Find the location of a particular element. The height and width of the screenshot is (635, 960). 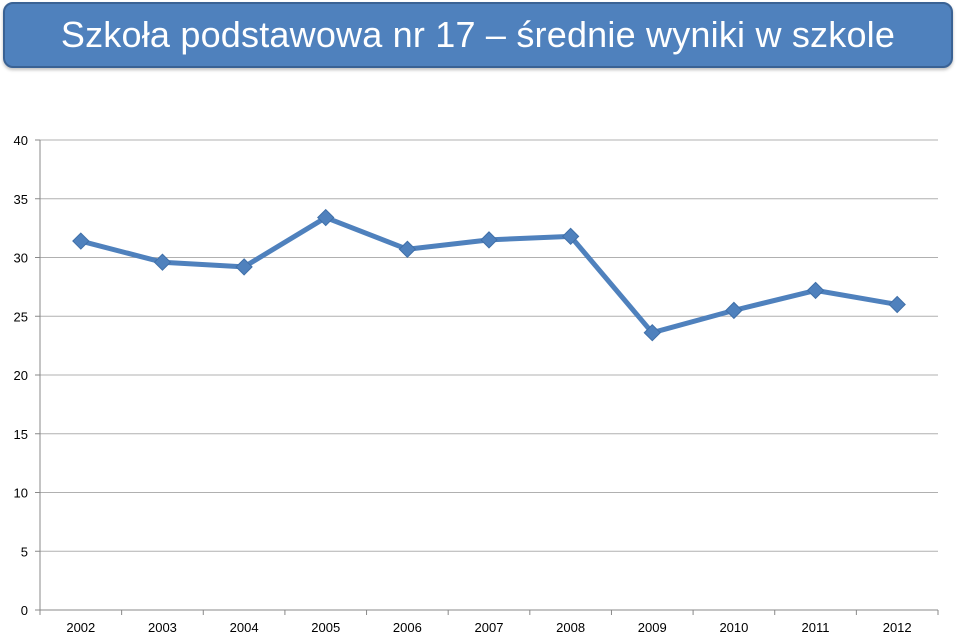

y-tick-label: 25 is located at coordinates (21, 316).